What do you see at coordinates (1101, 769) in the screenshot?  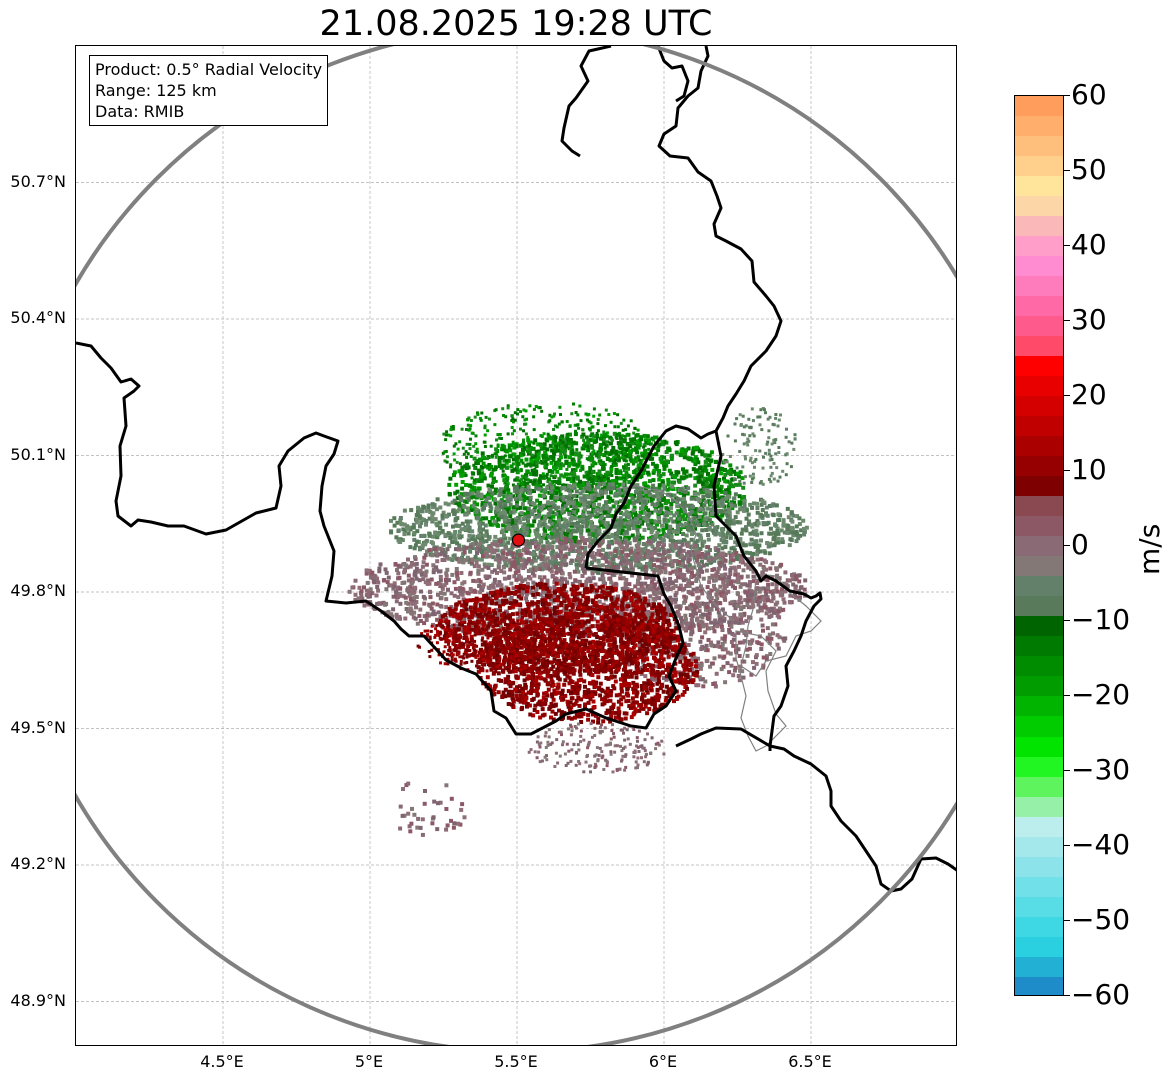 I see `colorbar-tick-label: −30` at bounding box center [1101, 769].